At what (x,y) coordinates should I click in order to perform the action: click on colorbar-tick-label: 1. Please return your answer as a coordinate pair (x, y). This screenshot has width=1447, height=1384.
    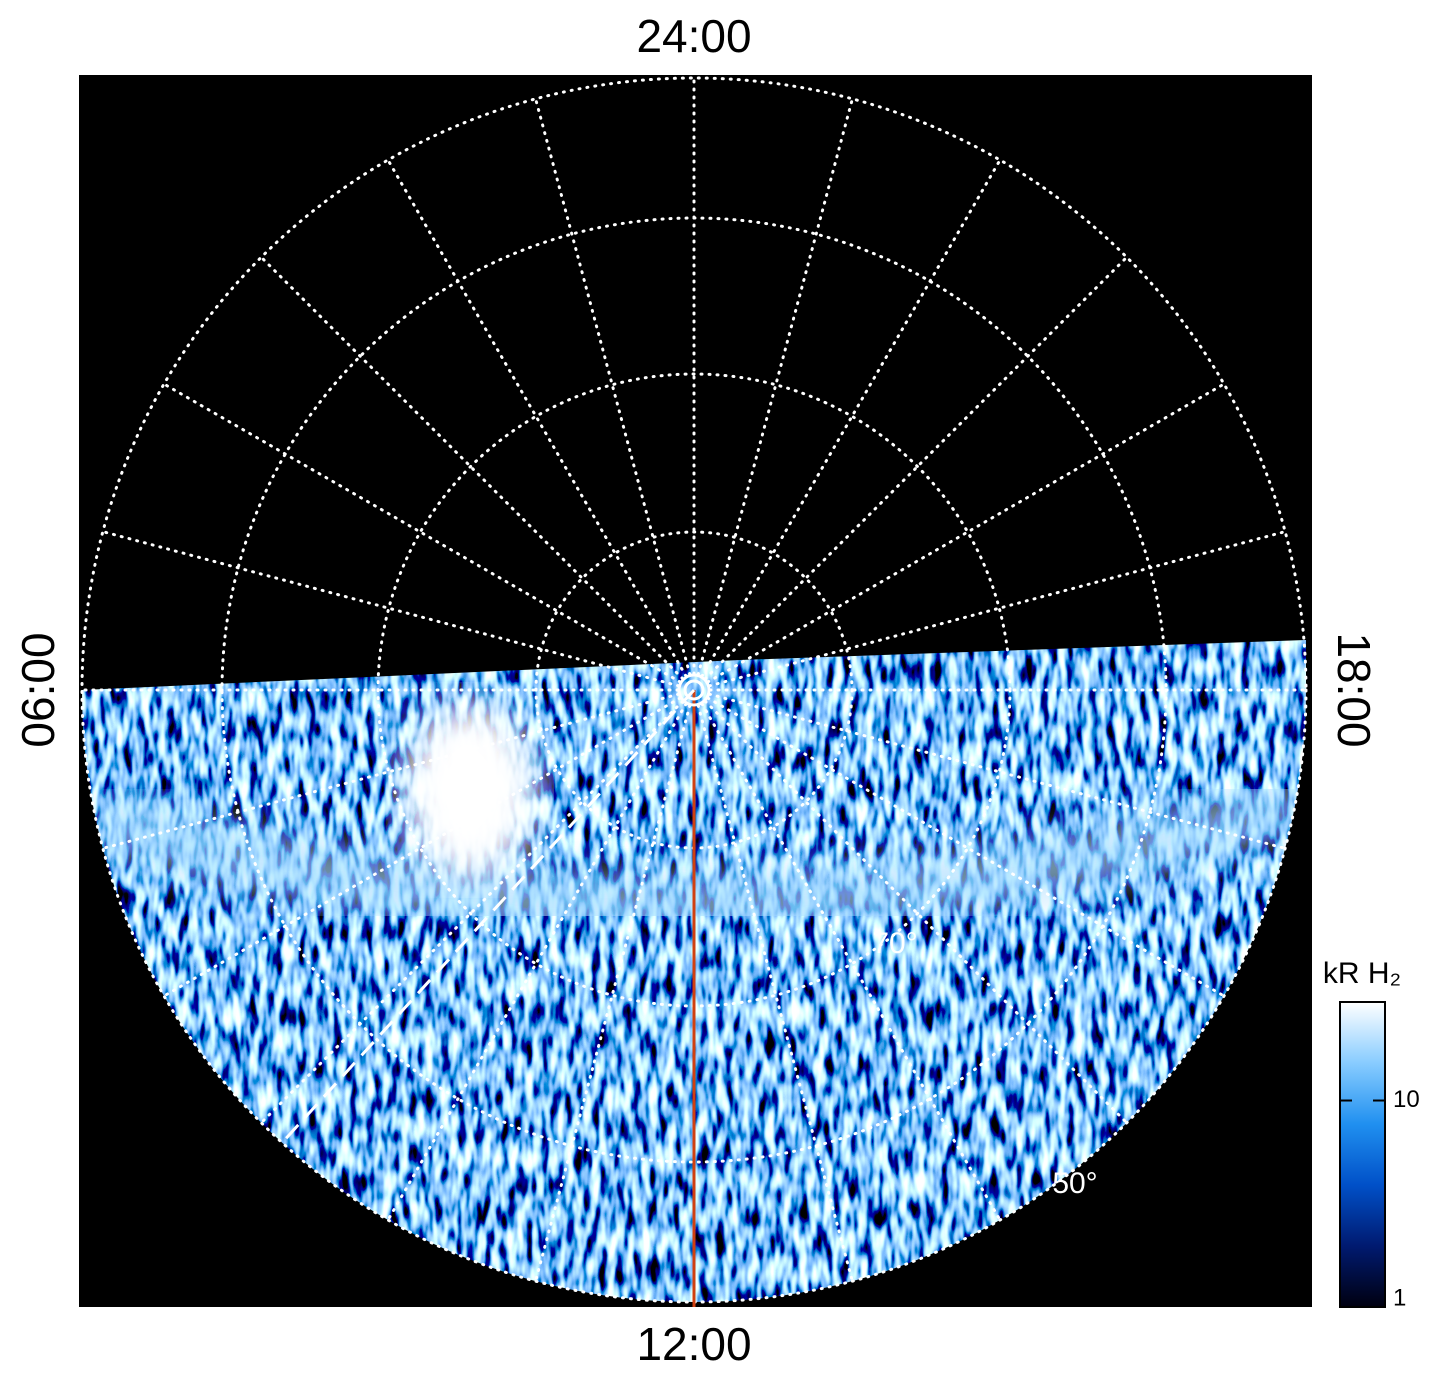
    Looking at the image, I should click on (1399, 1297).